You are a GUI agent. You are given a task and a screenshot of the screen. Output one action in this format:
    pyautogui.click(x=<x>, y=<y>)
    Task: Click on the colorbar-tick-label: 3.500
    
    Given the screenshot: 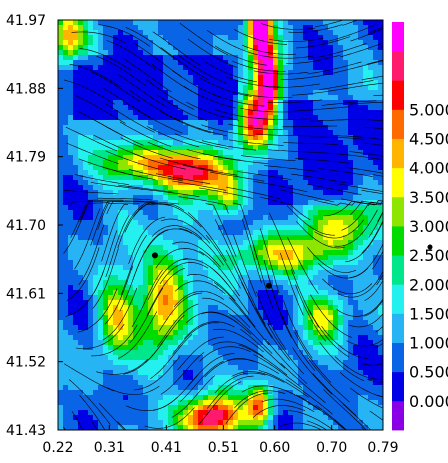 What is the action you would take?
    pyautogui.click(x=428, y=197)
    